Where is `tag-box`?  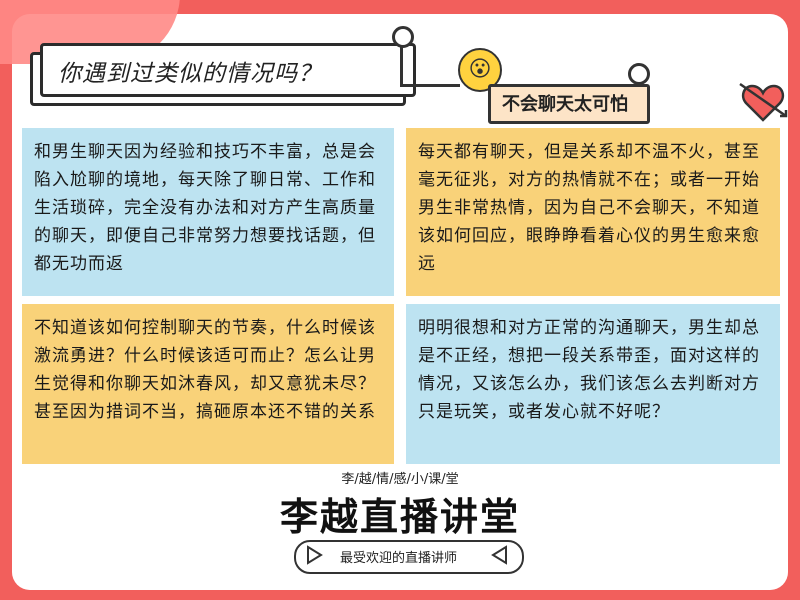 tag-box is located at coordinates (569, 104).